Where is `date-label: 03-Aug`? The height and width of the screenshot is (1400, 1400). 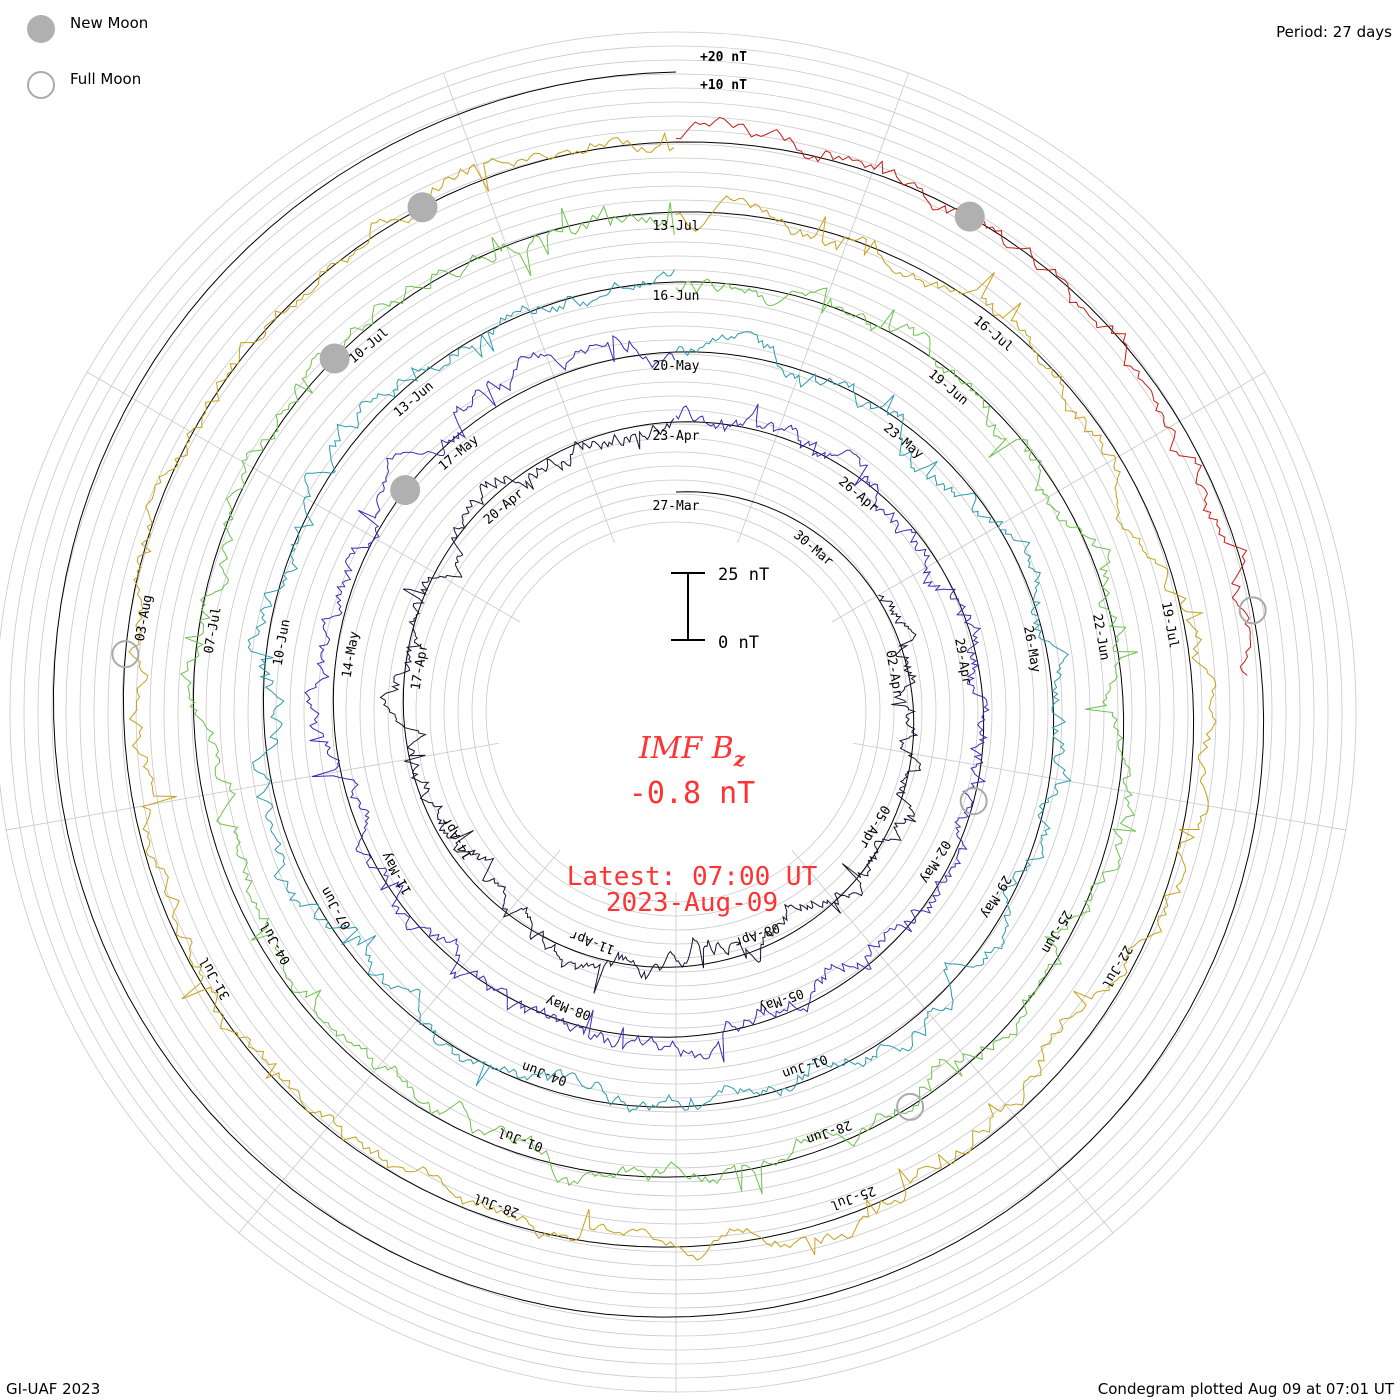
date-label: 03-Aug is located at coordinates (144, 618).